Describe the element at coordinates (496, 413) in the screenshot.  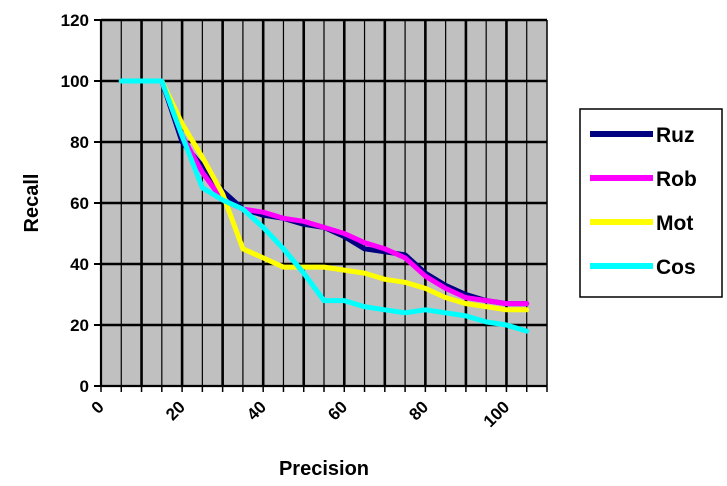
I see `x-tick-label: 100` at that location.